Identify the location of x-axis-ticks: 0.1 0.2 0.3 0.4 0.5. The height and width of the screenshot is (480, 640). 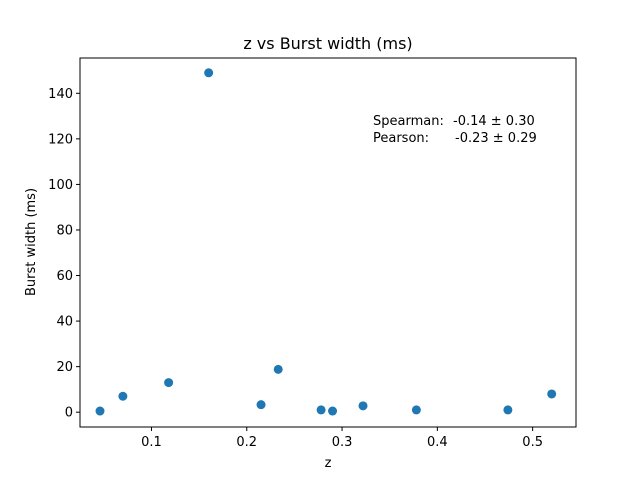
(342, 438).